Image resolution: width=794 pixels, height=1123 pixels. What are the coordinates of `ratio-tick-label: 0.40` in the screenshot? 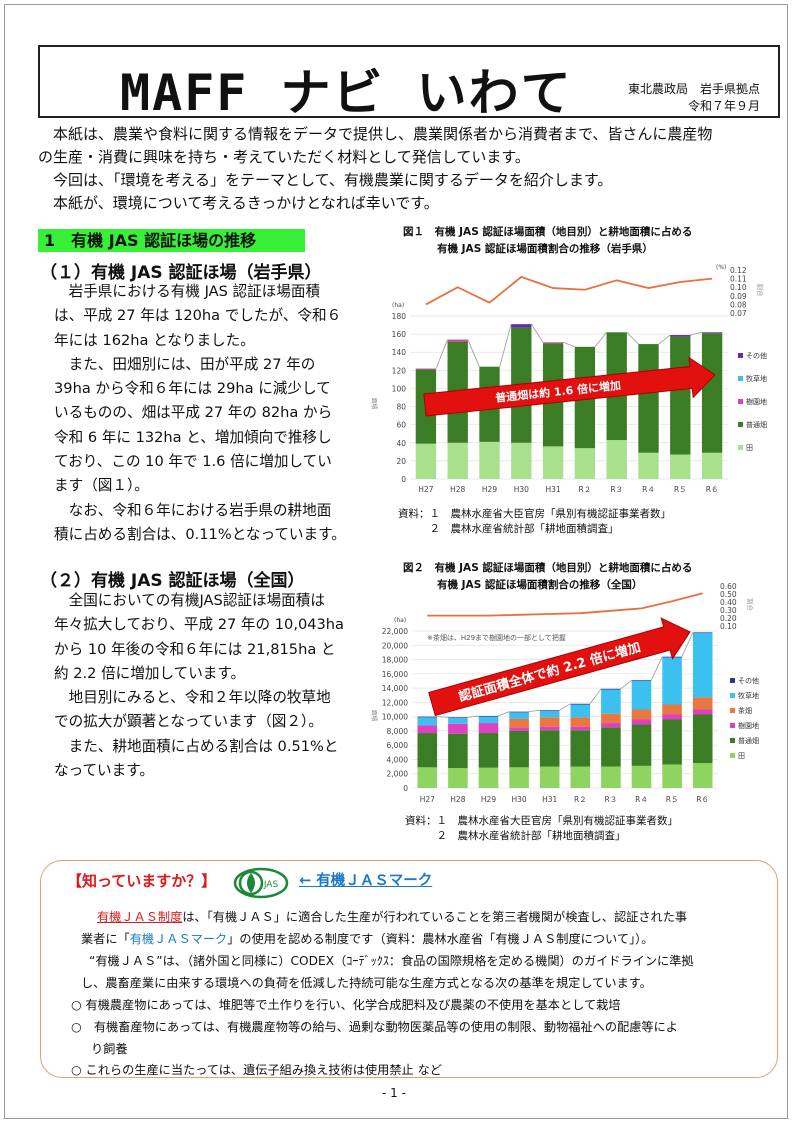 It's located at (728, 602).